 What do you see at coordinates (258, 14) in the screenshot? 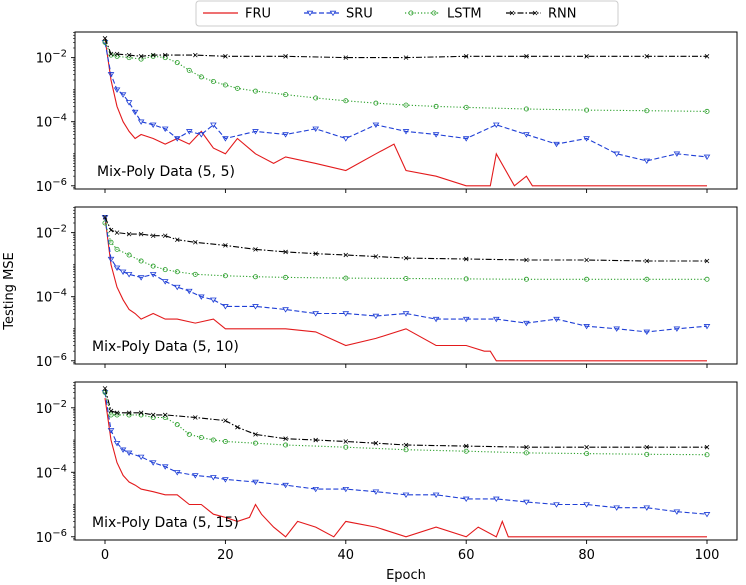
I see `legend-label-fru: FRU` at bounding box center [258, 14].